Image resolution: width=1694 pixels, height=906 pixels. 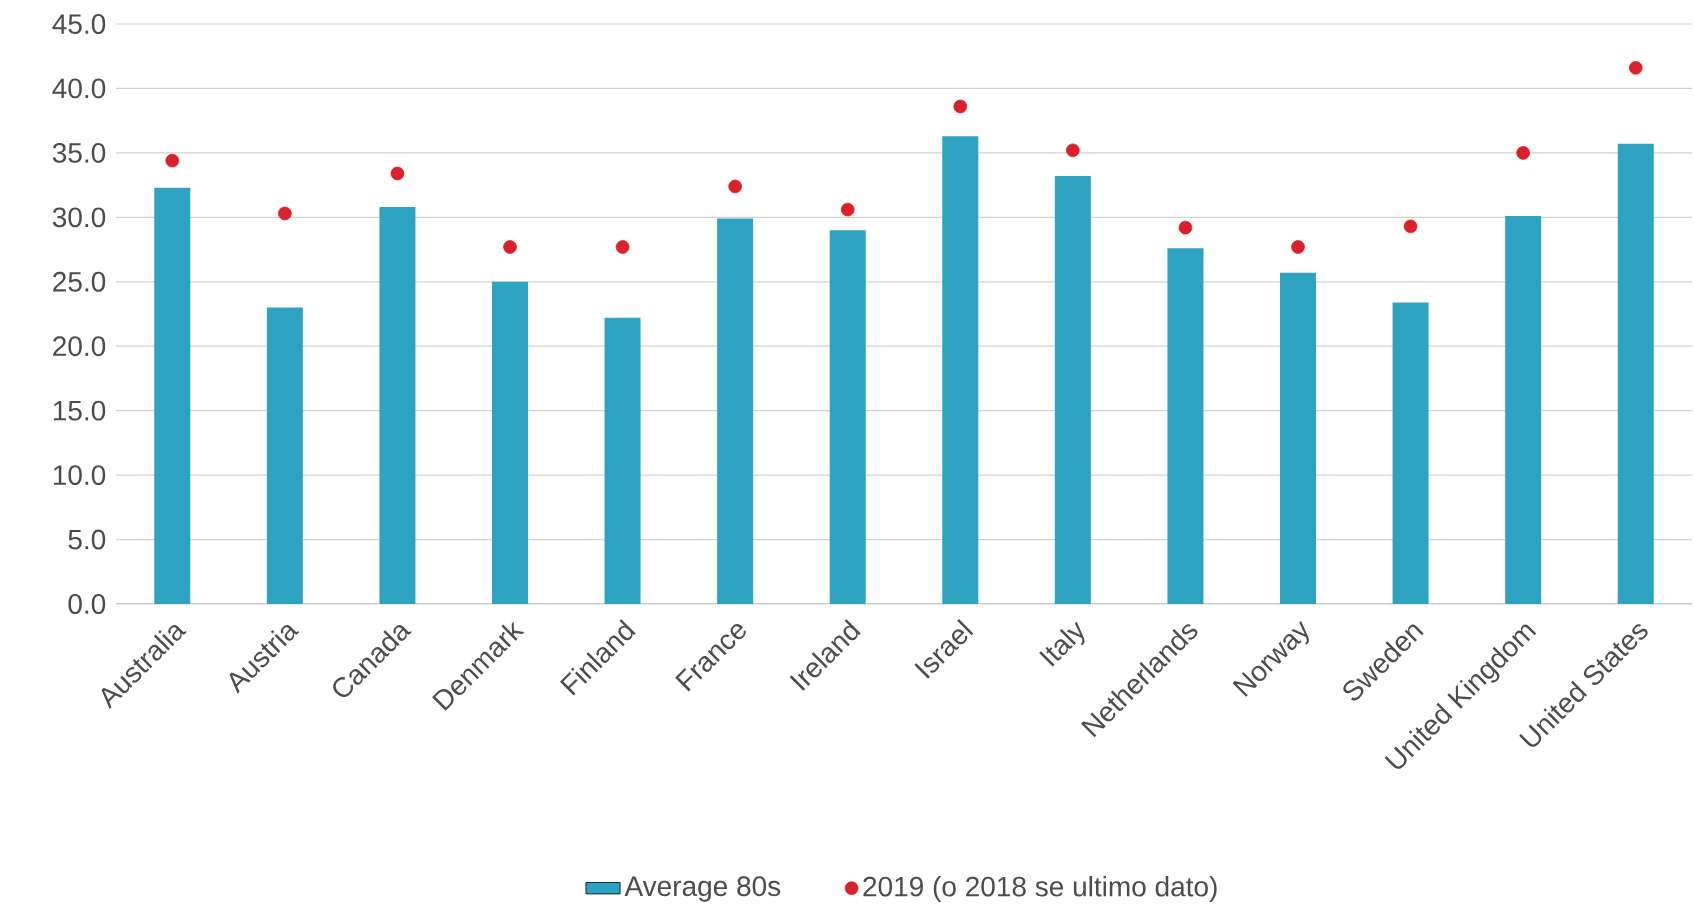 What do you see at coordinates (79, 152) in the screenshot?
I see `y-tick-label: 35.0` at bounding box center [79, 152].